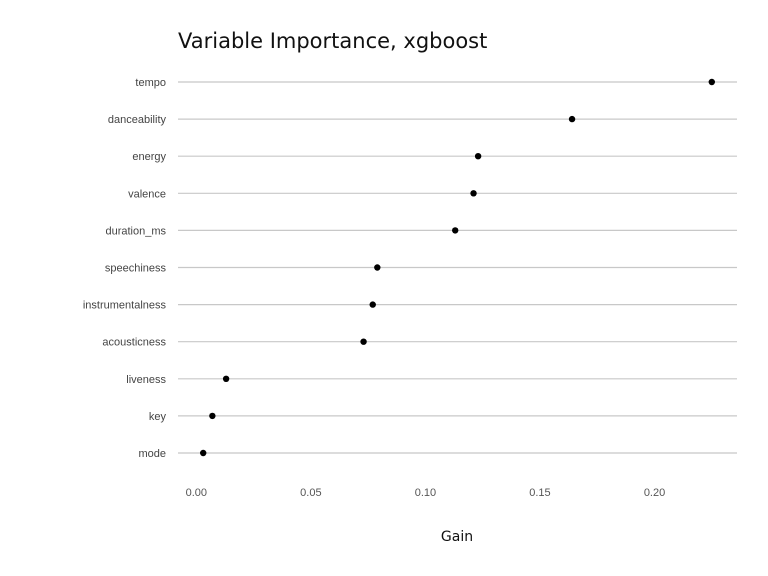  Describe the element at coordinates (455, 230) in the screenshot. I see `data-point-duration_ms` at that location.